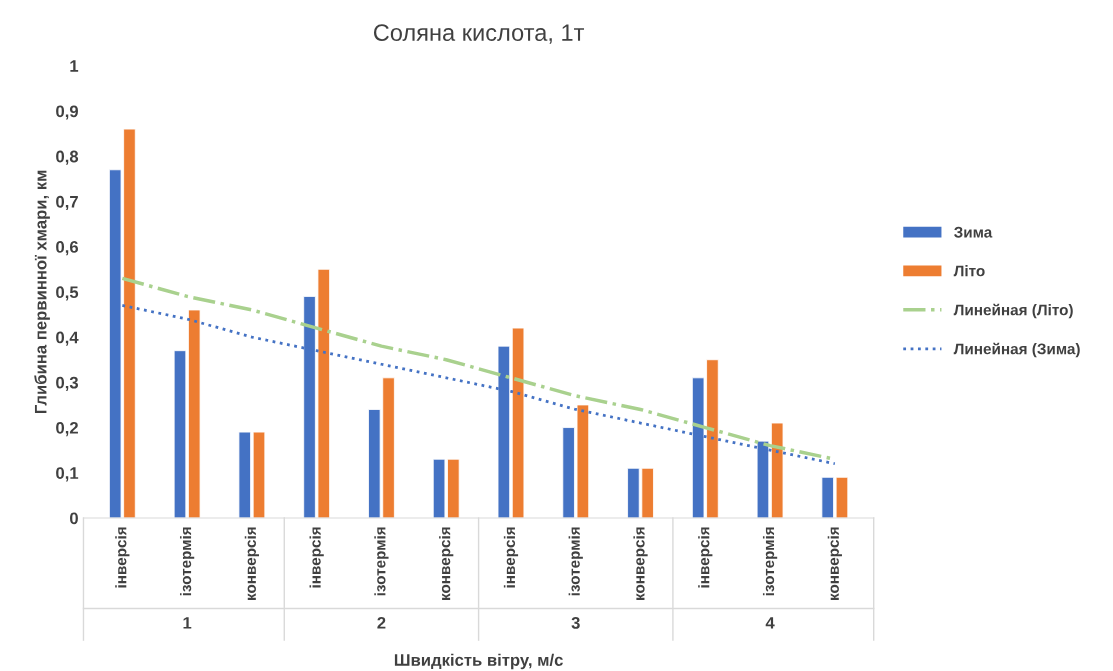 The width and height of the screenshot is (1113, 671). What do you see at coordinates (42, 292) in the screenshot?
I see `y-axis-title: Глибина первинної хмари, км` at bounding box center [42, 292].